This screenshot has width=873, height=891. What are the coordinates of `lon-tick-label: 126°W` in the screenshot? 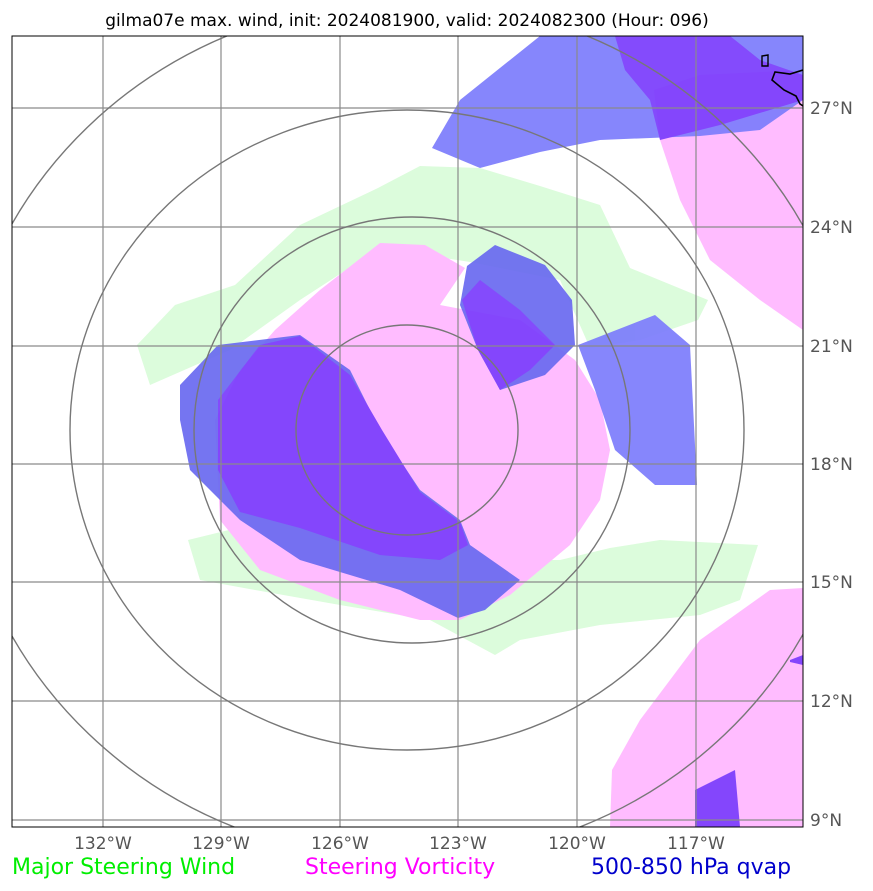 It's located at (340, 844).